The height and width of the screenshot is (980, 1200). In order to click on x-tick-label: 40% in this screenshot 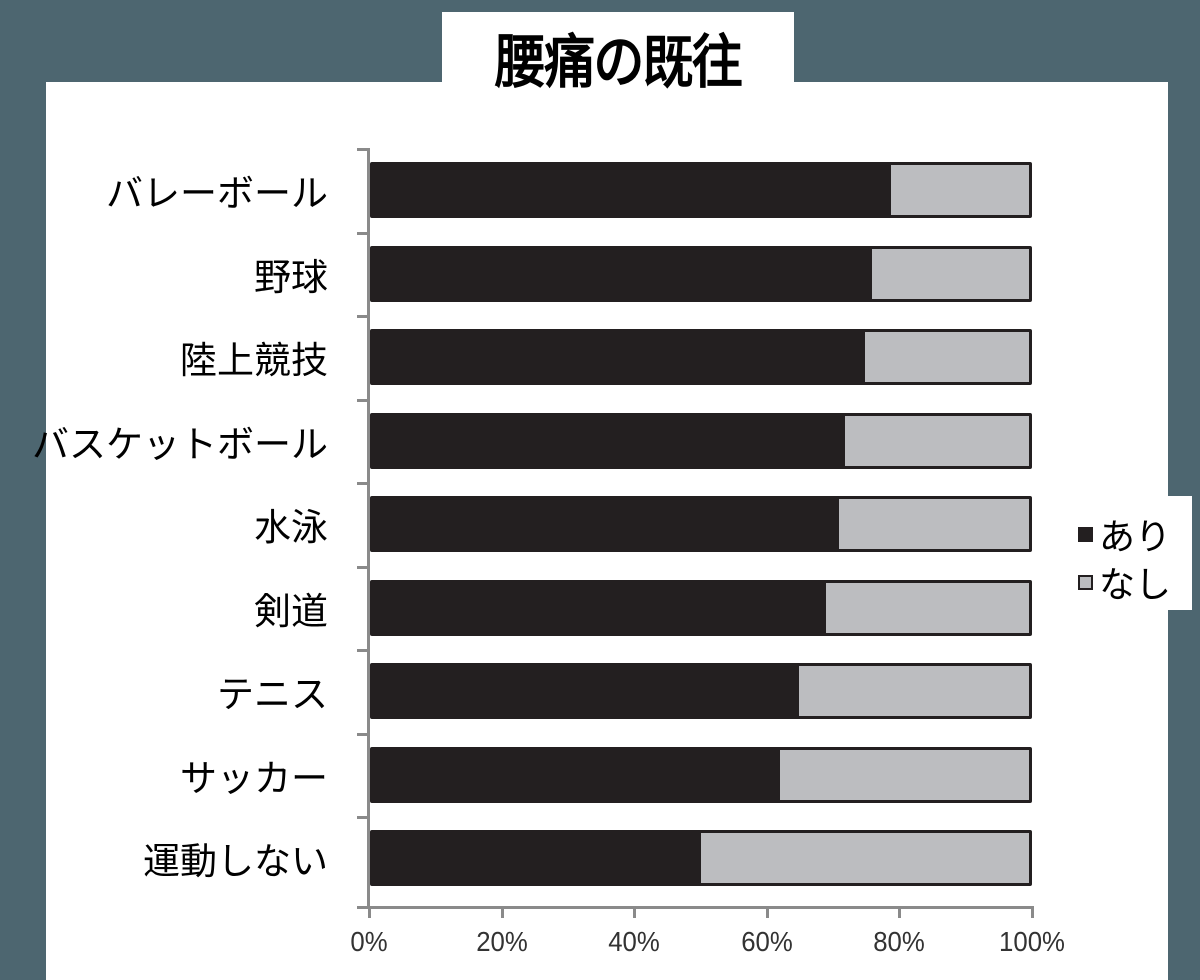, I will do `click(634, 941)`.